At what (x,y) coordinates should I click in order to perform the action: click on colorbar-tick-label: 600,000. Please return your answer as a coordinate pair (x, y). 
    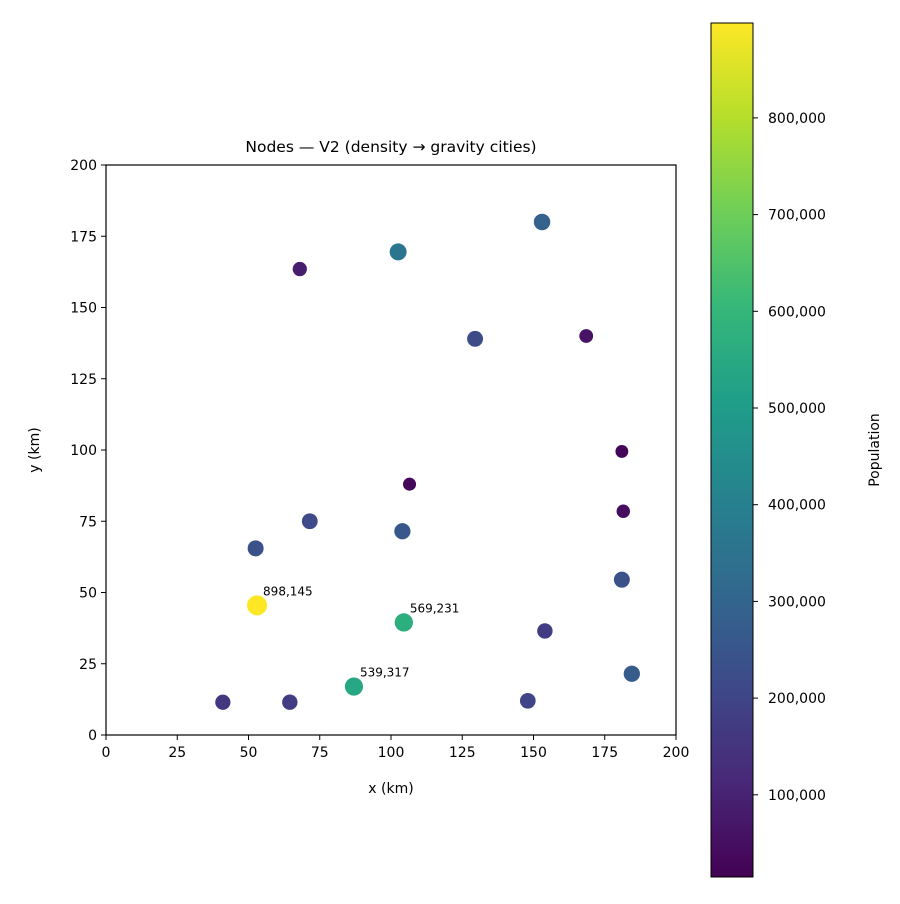
    Looking at the image, I should click on (797, 312).